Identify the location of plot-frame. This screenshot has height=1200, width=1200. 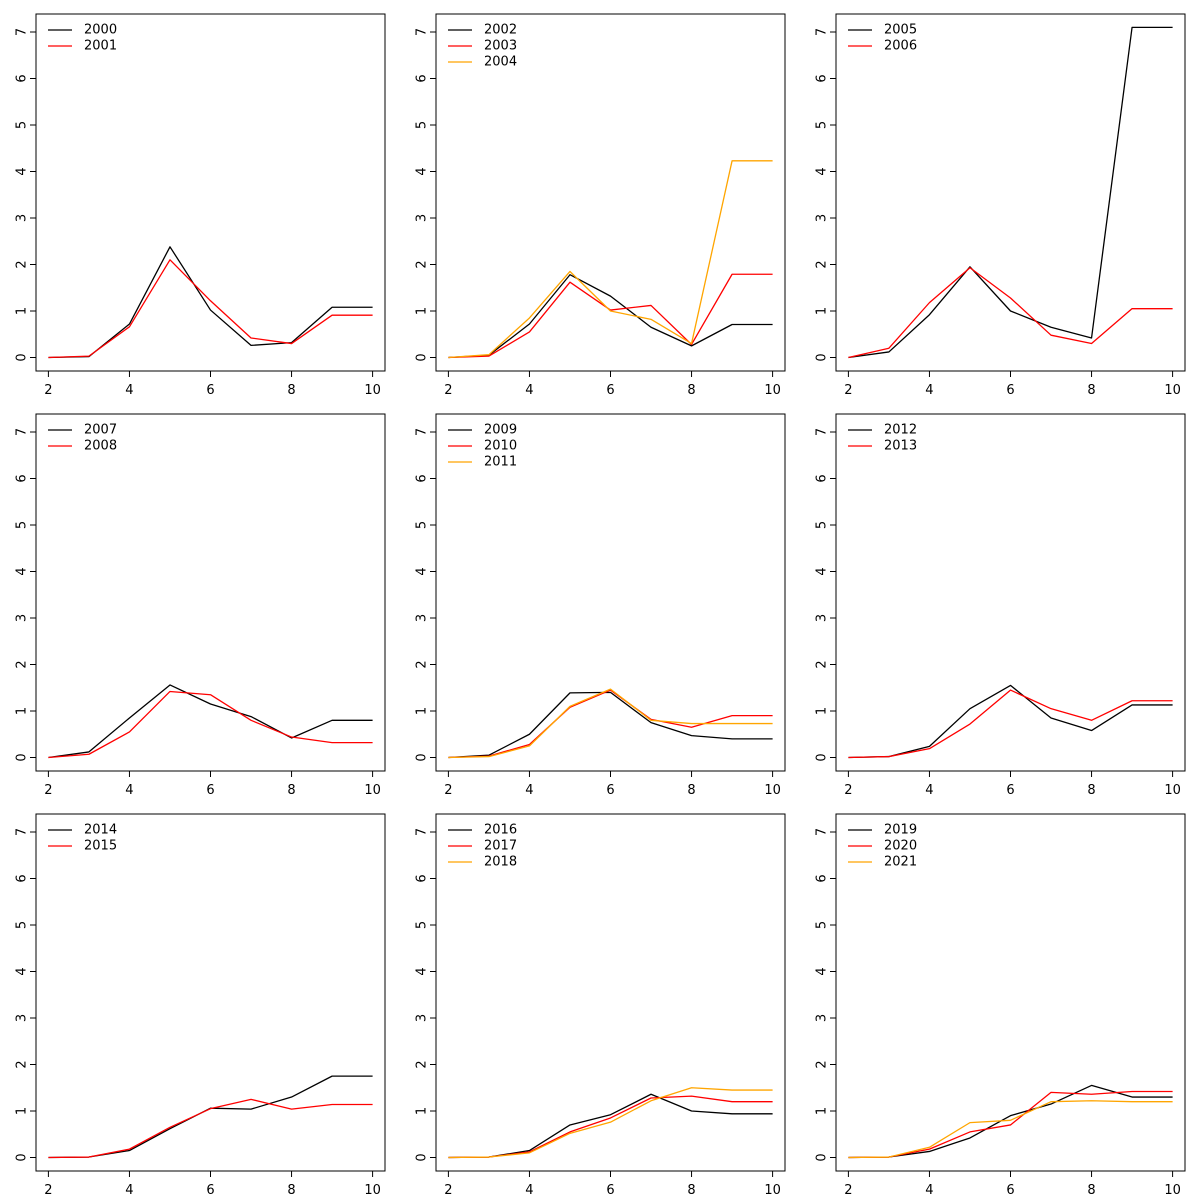
(1010, 592).